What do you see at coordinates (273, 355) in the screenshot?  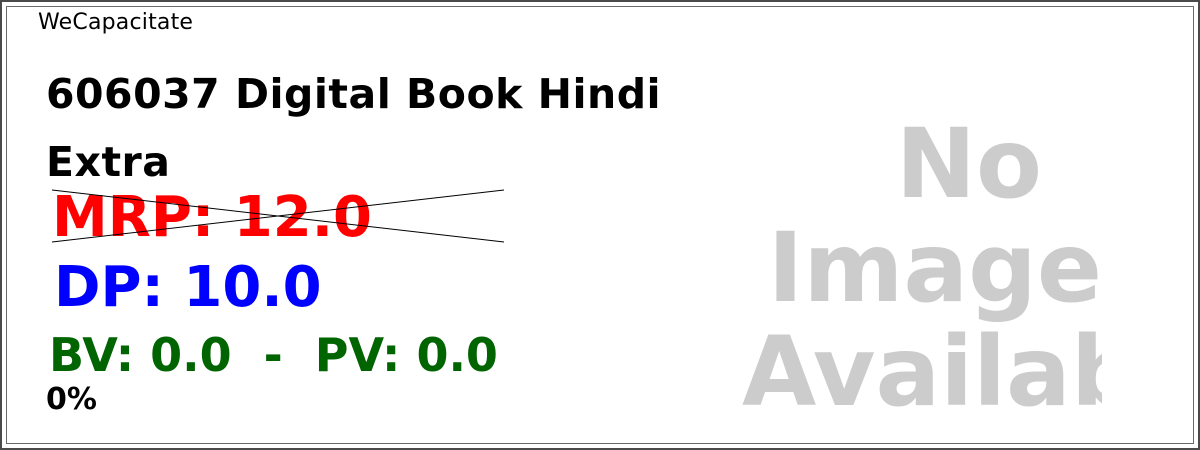 I see `bv-pv-values: BV: 0.0 - PV: 0.0` at bounding box center [273, 355].